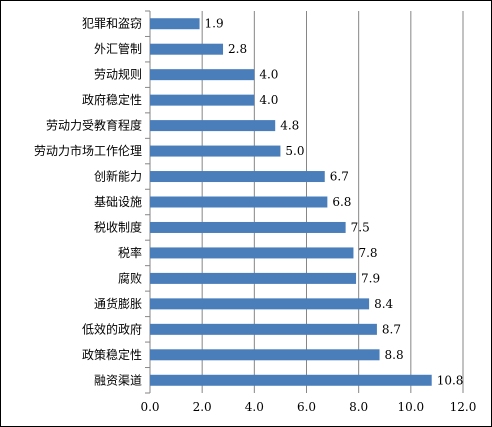 The height and width of the screenshot is (427, 492). I want to click on x-tick-label-4: 8.0, so click(358, 407).